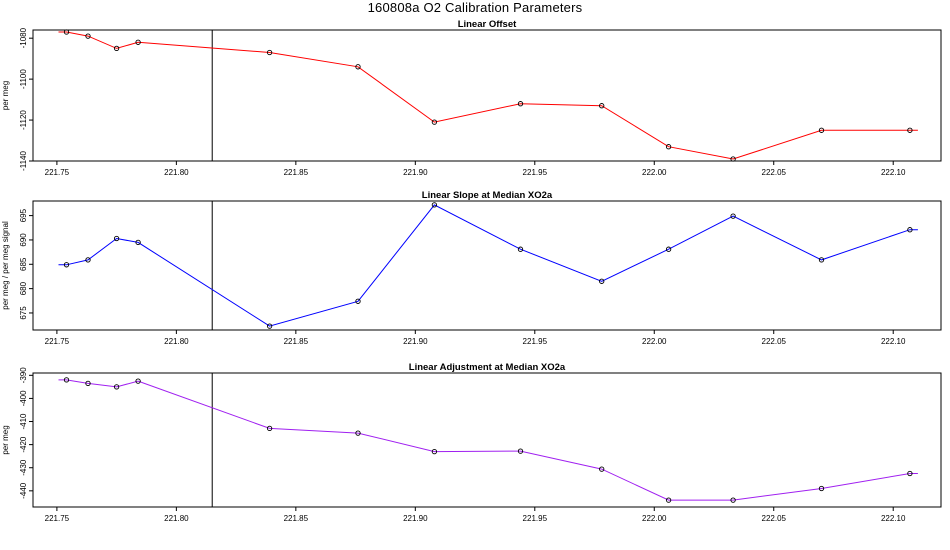  What do you see at coordinates (487, 195) in the screenshot?
I see `panel-title: Linear Slope at Median XO2a` at bounding box center [487, 195].